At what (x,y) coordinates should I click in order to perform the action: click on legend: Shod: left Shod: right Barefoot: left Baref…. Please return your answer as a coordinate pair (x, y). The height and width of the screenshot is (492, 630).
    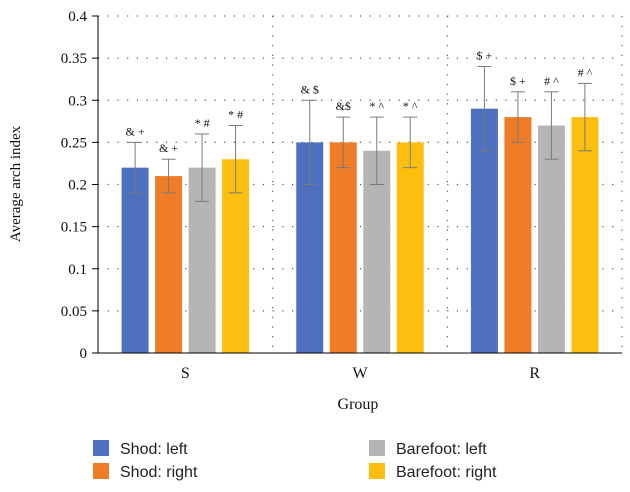
    Looking at the image, I should click on (295, 460).